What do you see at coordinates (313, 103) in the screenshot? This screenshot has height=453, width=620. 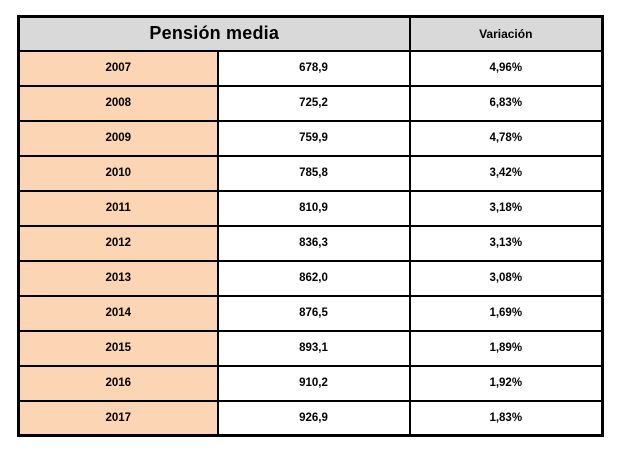 I see `pension-value-cell: 725,2` at bounding box center [313, 103].